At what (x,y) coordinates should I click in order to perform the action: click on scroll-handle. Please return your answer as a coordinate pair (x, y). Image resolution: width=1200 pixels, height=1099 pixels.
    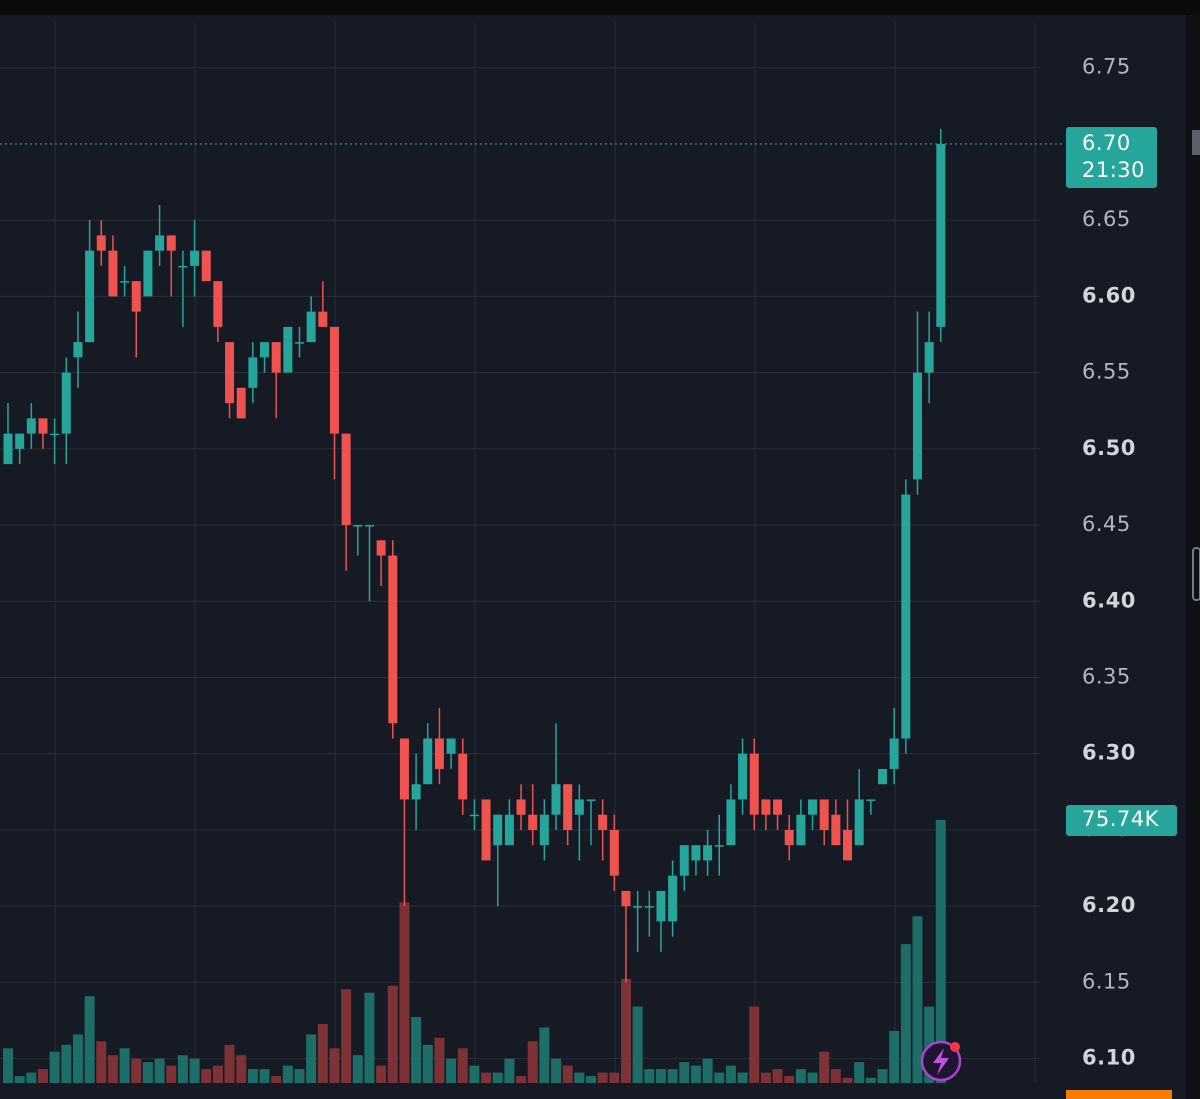
    Looking at the image, I should click on (1196, 142).